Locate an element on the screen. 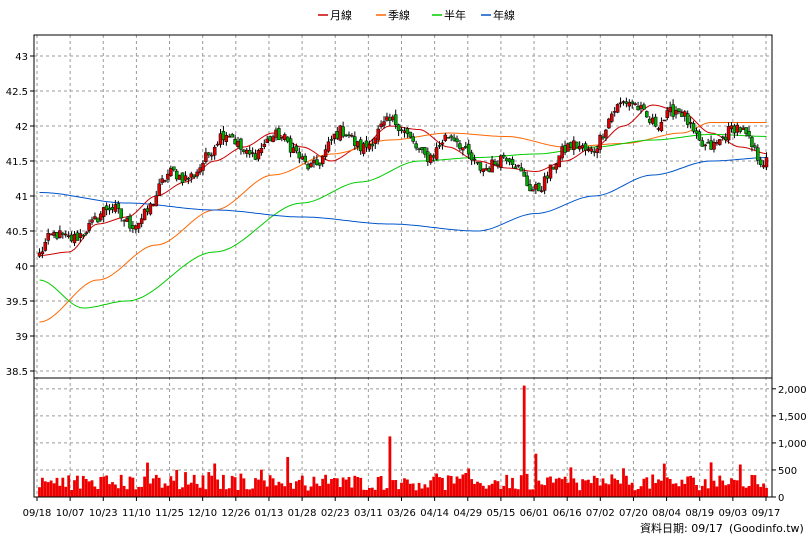 The image size is (808, 544). date-tick-label-13: 04/29 is located at coordinates (467, 513).